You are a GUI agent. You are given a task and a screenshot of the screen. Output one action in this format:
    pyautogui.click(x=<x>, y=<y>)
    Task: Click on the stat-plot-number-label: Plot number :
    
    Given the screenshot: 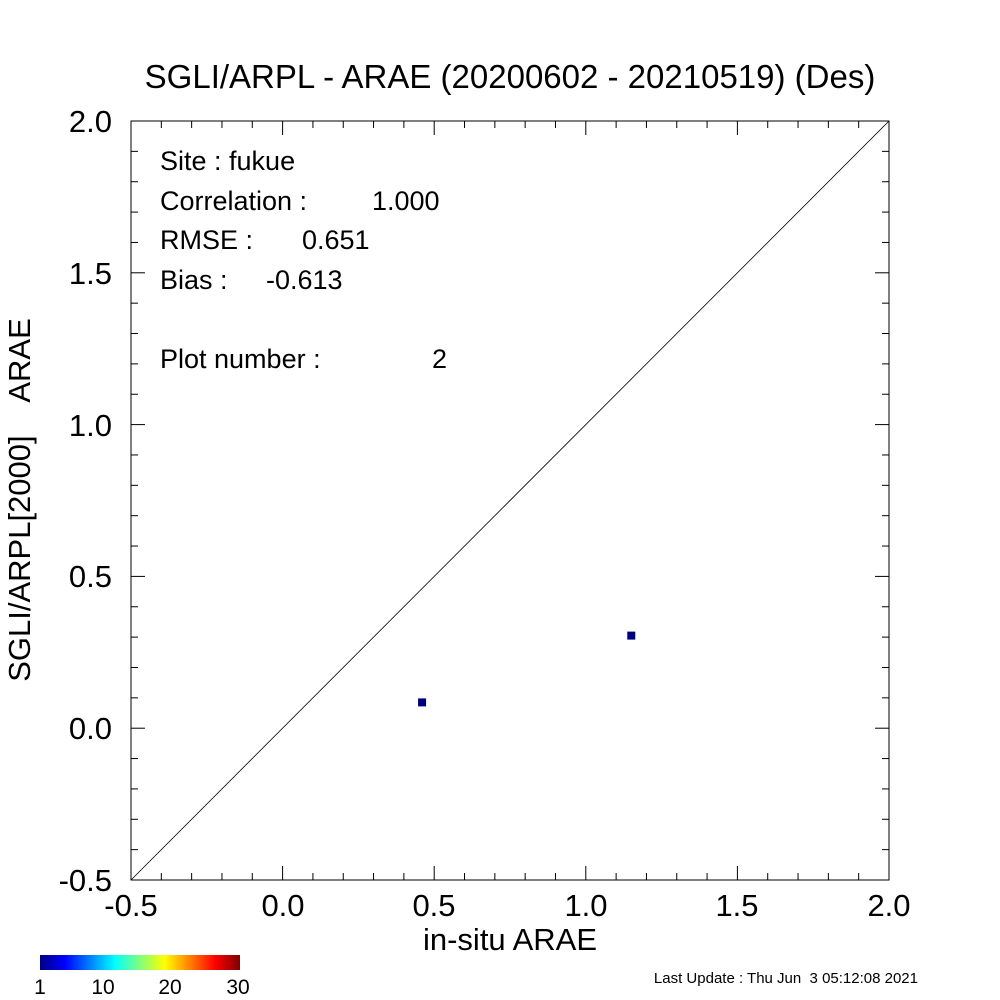 What is the action you would take?
    pyautogui.click(x=240, y=359)
    